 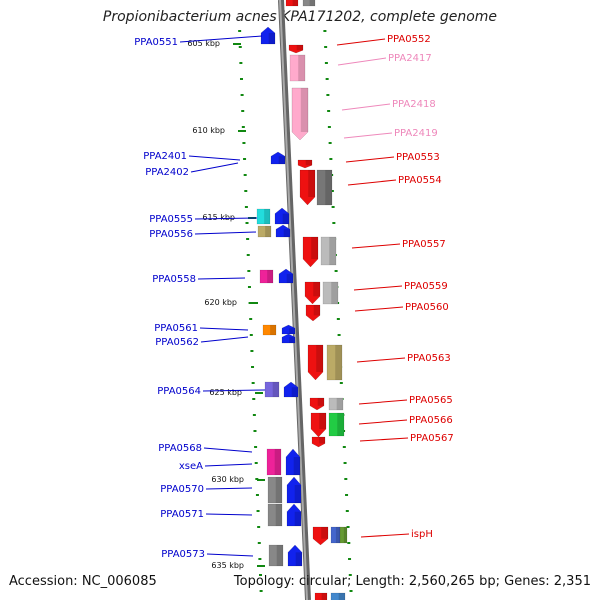 What do you see at coordinates (432, 438) in the screenshot?
I see `gene-label-ppa0567: PPA0567` at bounding box center [432, 438].